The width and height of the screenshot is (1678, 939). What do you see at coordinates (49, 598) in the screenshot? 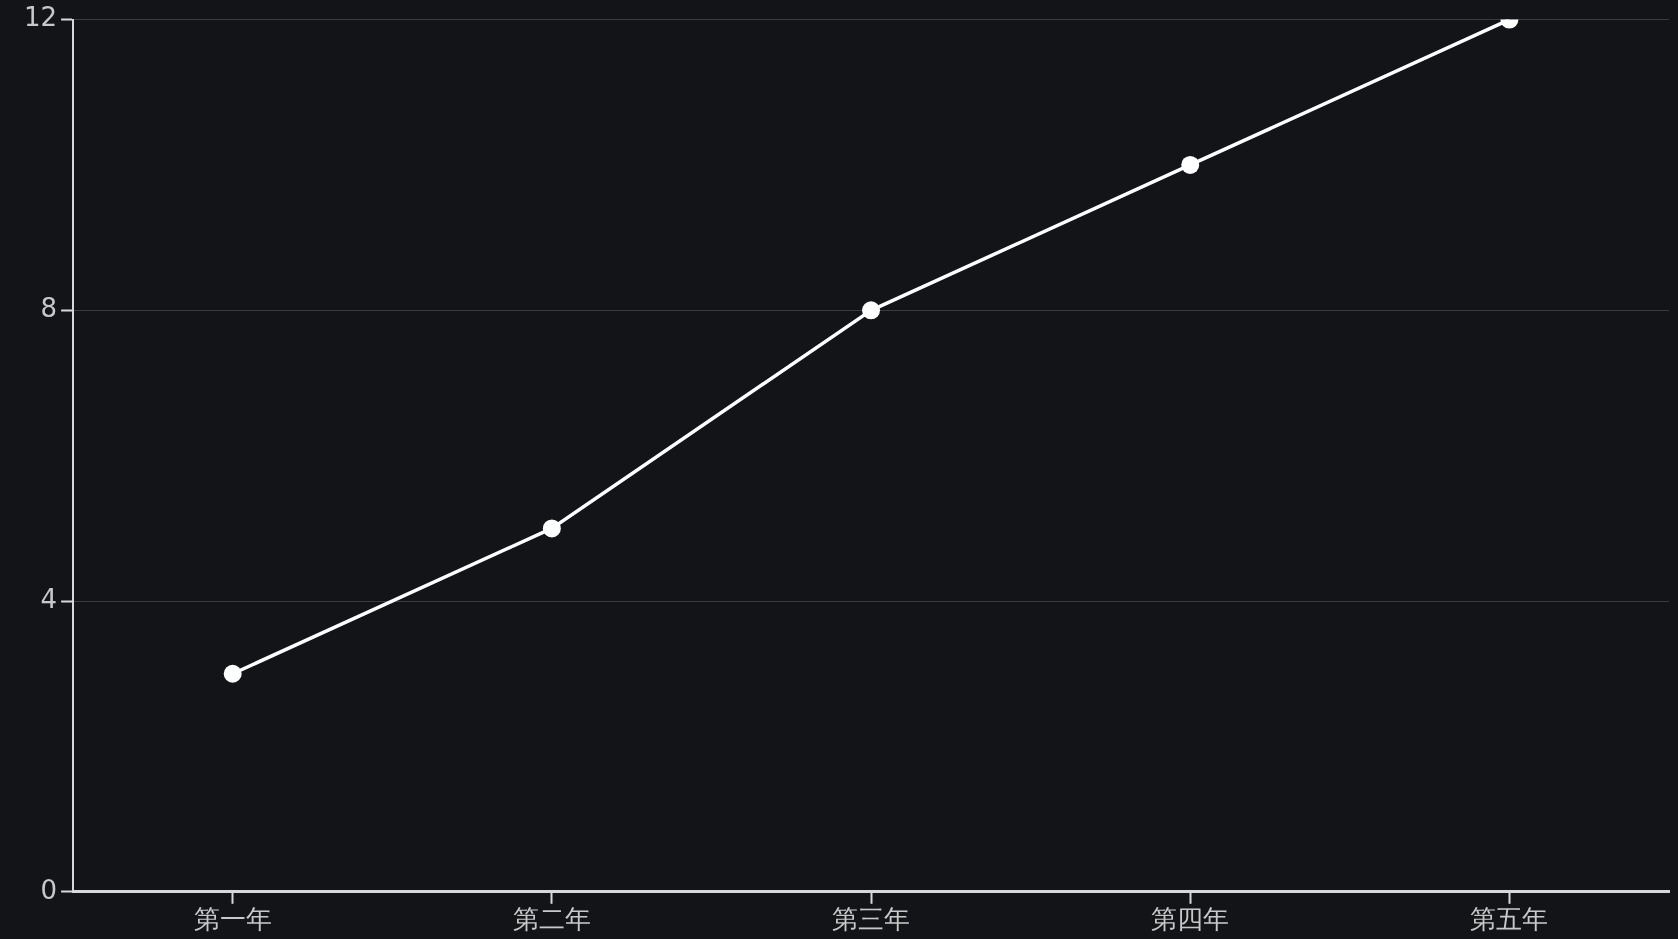
I see `y-tick-label: 4` at bounding box center [49, 598].